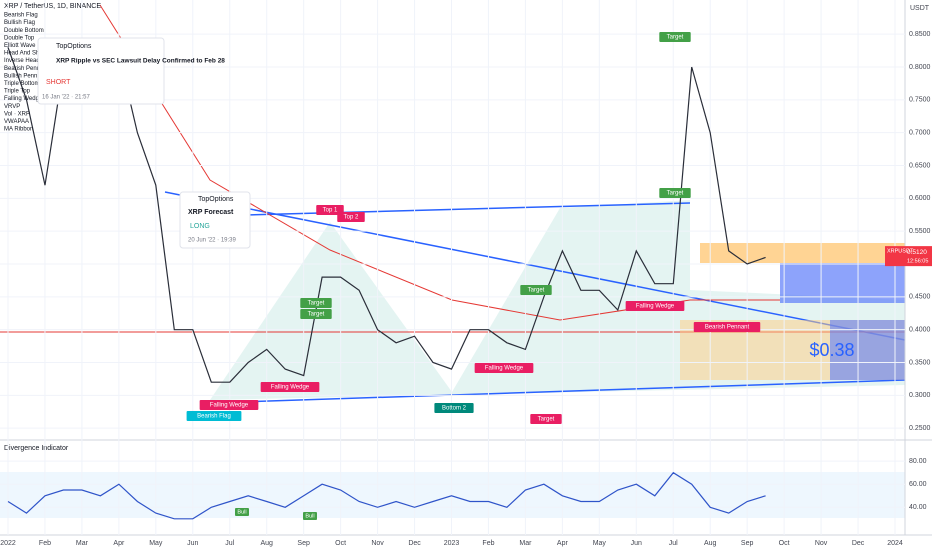 The height and width of the screenshot is (550, 932). What do you see at coordinates (414, 543) in the screenshot?
I see `x-tick-label: Dec` at bounding box center [414, 543].